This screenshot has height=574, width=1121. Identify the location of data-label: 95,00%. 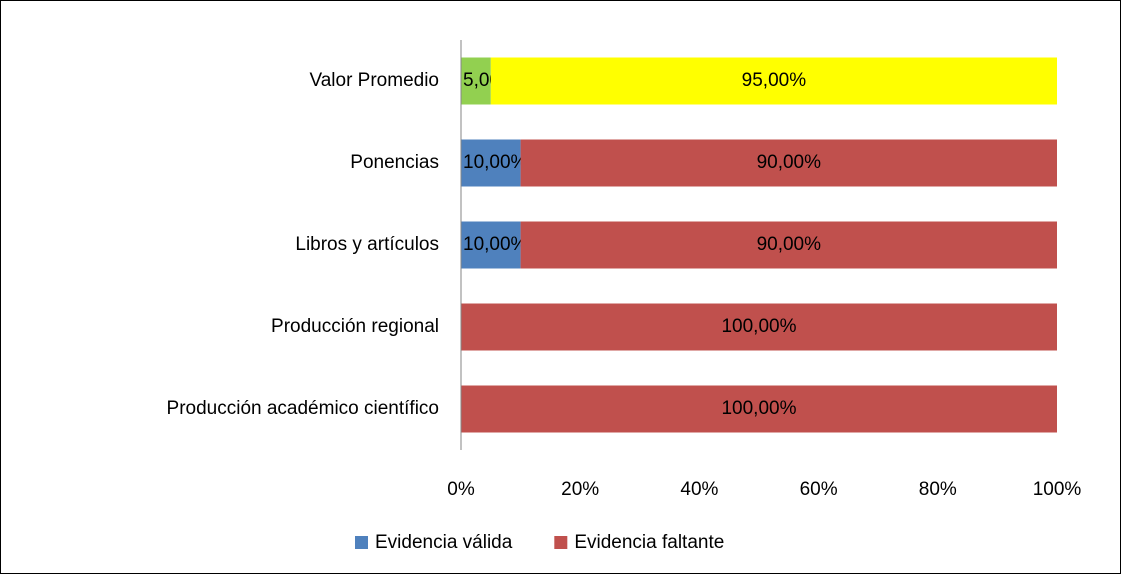
(774, 80).